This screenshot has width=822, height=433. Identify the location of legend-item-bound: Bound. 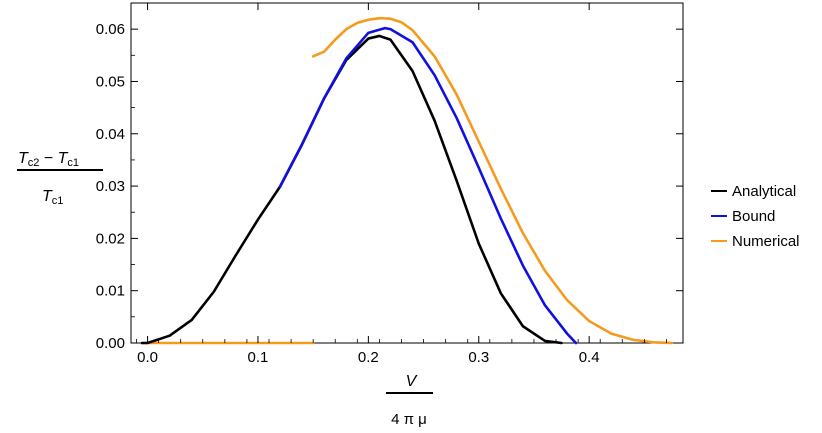
(743, 216).